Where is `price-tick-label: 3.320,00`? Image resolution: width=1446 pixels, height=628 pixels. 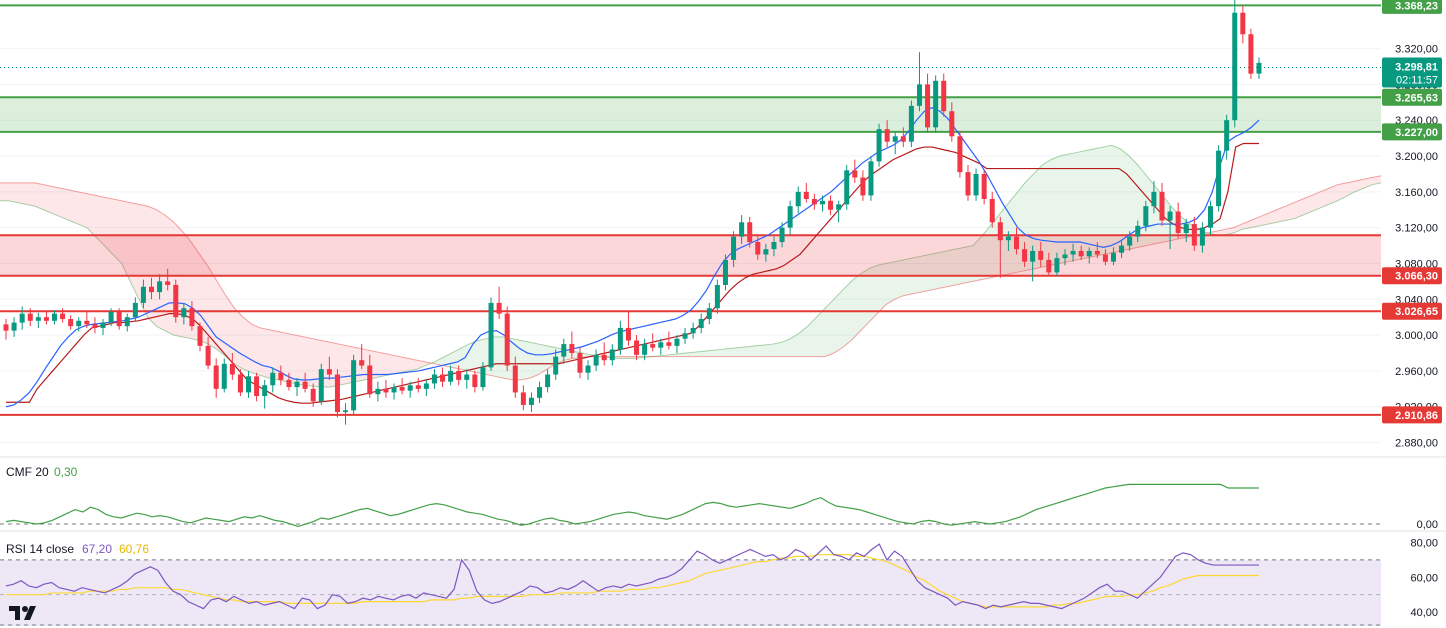 price-tick-label: 3.320,00 is located at coordinates (1416, 50).